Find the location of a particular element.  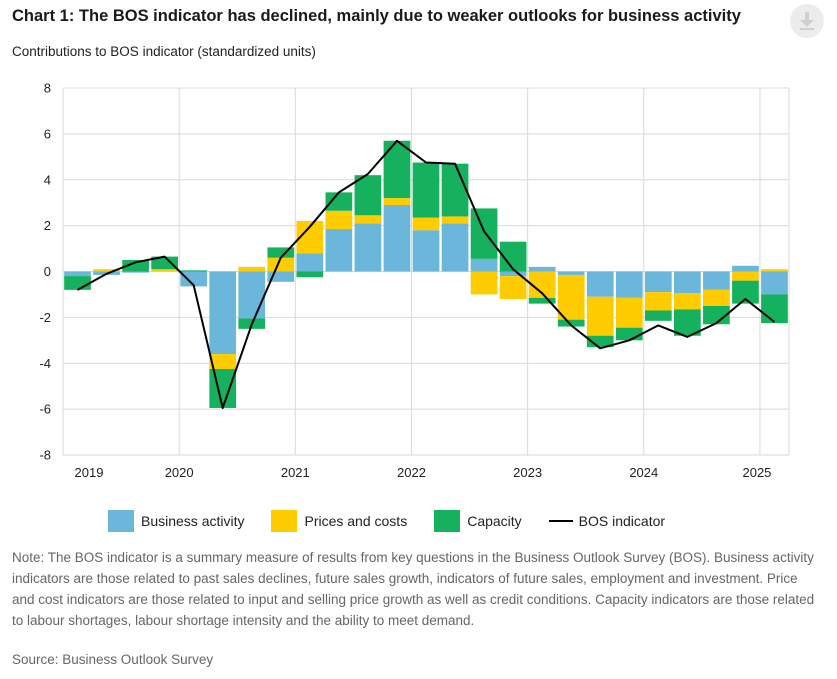

y-tick-label: 8 is located at coordinates (47, 88).